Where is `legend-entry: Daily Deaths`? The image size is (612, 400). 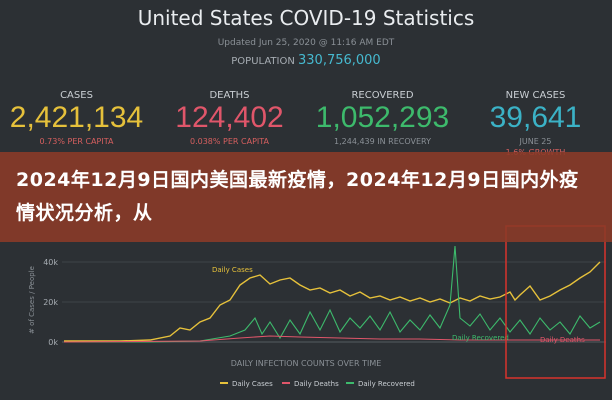
legend-entry: Daily Deaths is located at coordinates (316, 384).